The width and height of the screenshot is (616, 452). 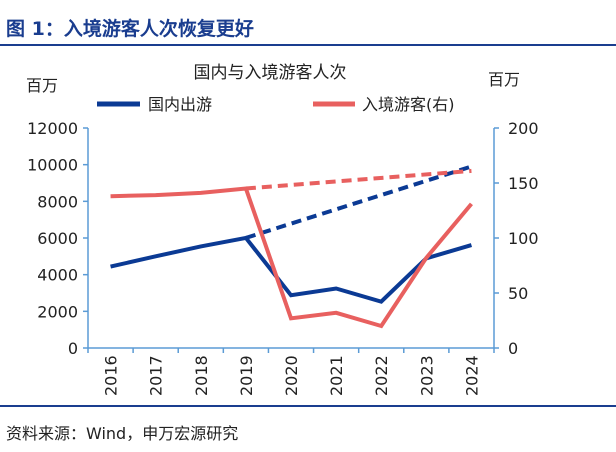 What do you see at coordinates (42, 85) in the screenshot?
I see `left-unit: 百万` at bounding box center [42, 85].